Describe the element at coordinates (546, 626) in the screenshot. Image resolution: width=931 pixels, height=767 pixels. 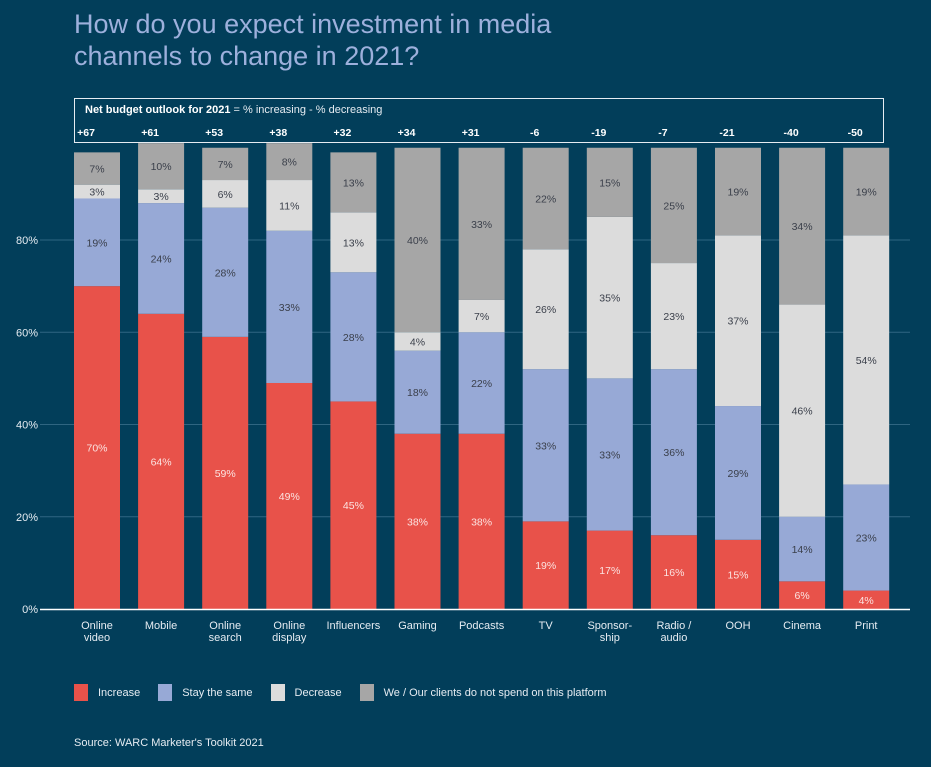
I see `x-tick-label: TV` at that location.